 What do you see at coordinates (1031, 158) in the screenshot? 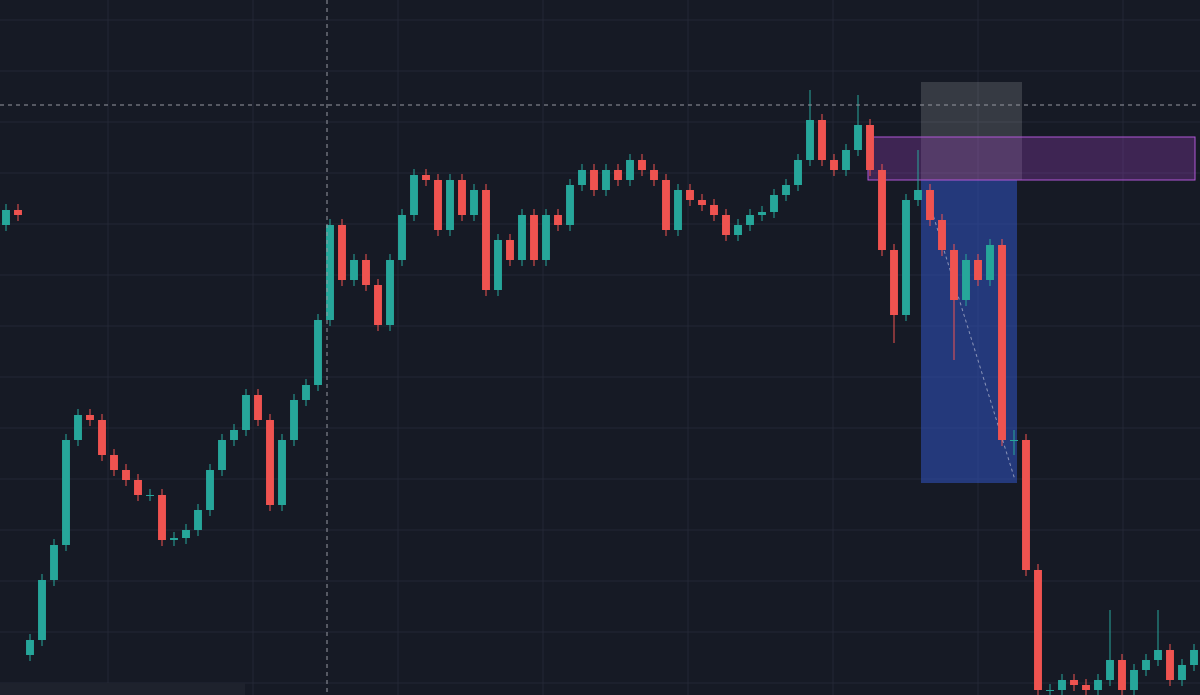
I see `supply-zone` at bounding box center [1031, 158].